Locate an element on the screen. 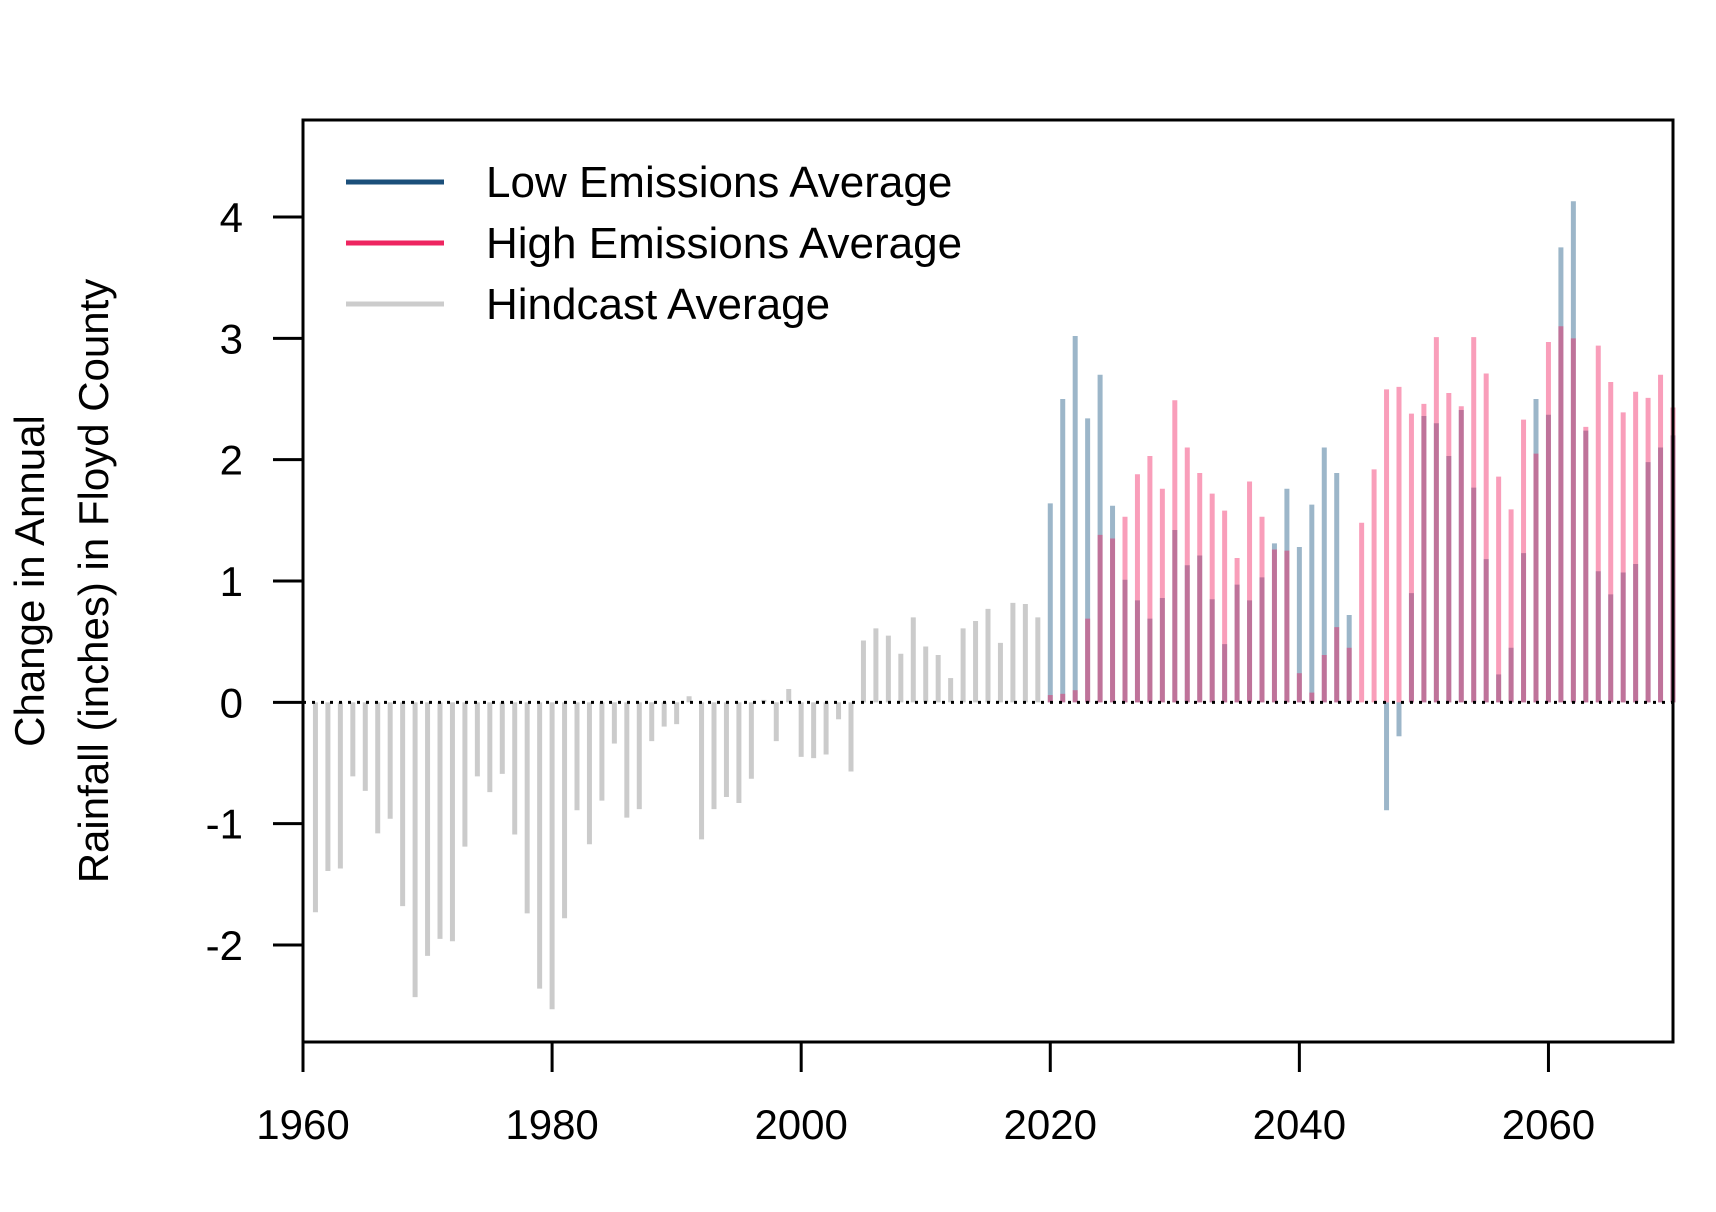  legend-item-low-emissions: Low Emissions Average is located at coordinates (649, 182).